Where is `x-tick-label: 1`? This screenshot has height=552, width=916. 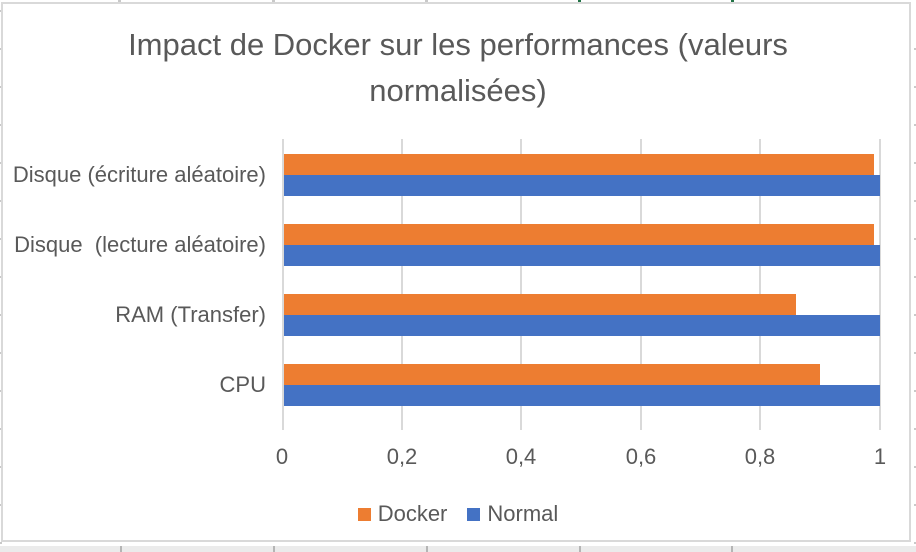
x-tick-label: 1 is located at coordinates (880, 456).